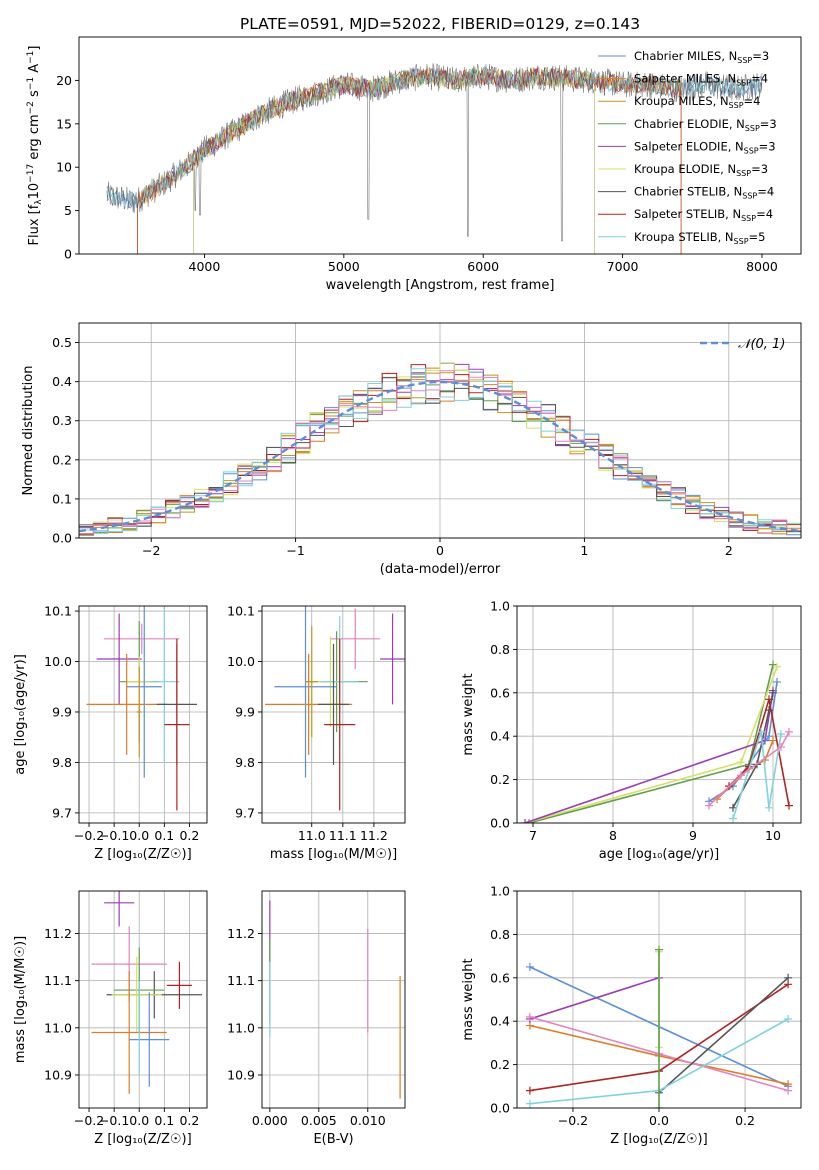 The image size is (819, 1170). What do you see at coordinates (705, 147) in the screenshot?
I see `legend-entry: Salpeter ELODIE, NSSP=3` at bounding box center [705, 147].